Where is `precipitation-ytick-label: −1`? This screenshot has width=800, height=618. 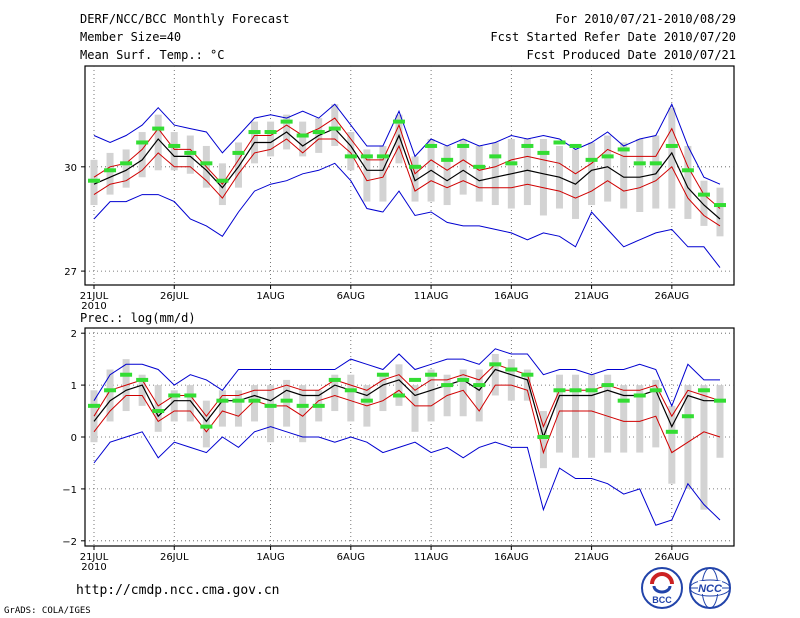
precipitation-ytick-label: −1 is located at coordinates (69, 490).